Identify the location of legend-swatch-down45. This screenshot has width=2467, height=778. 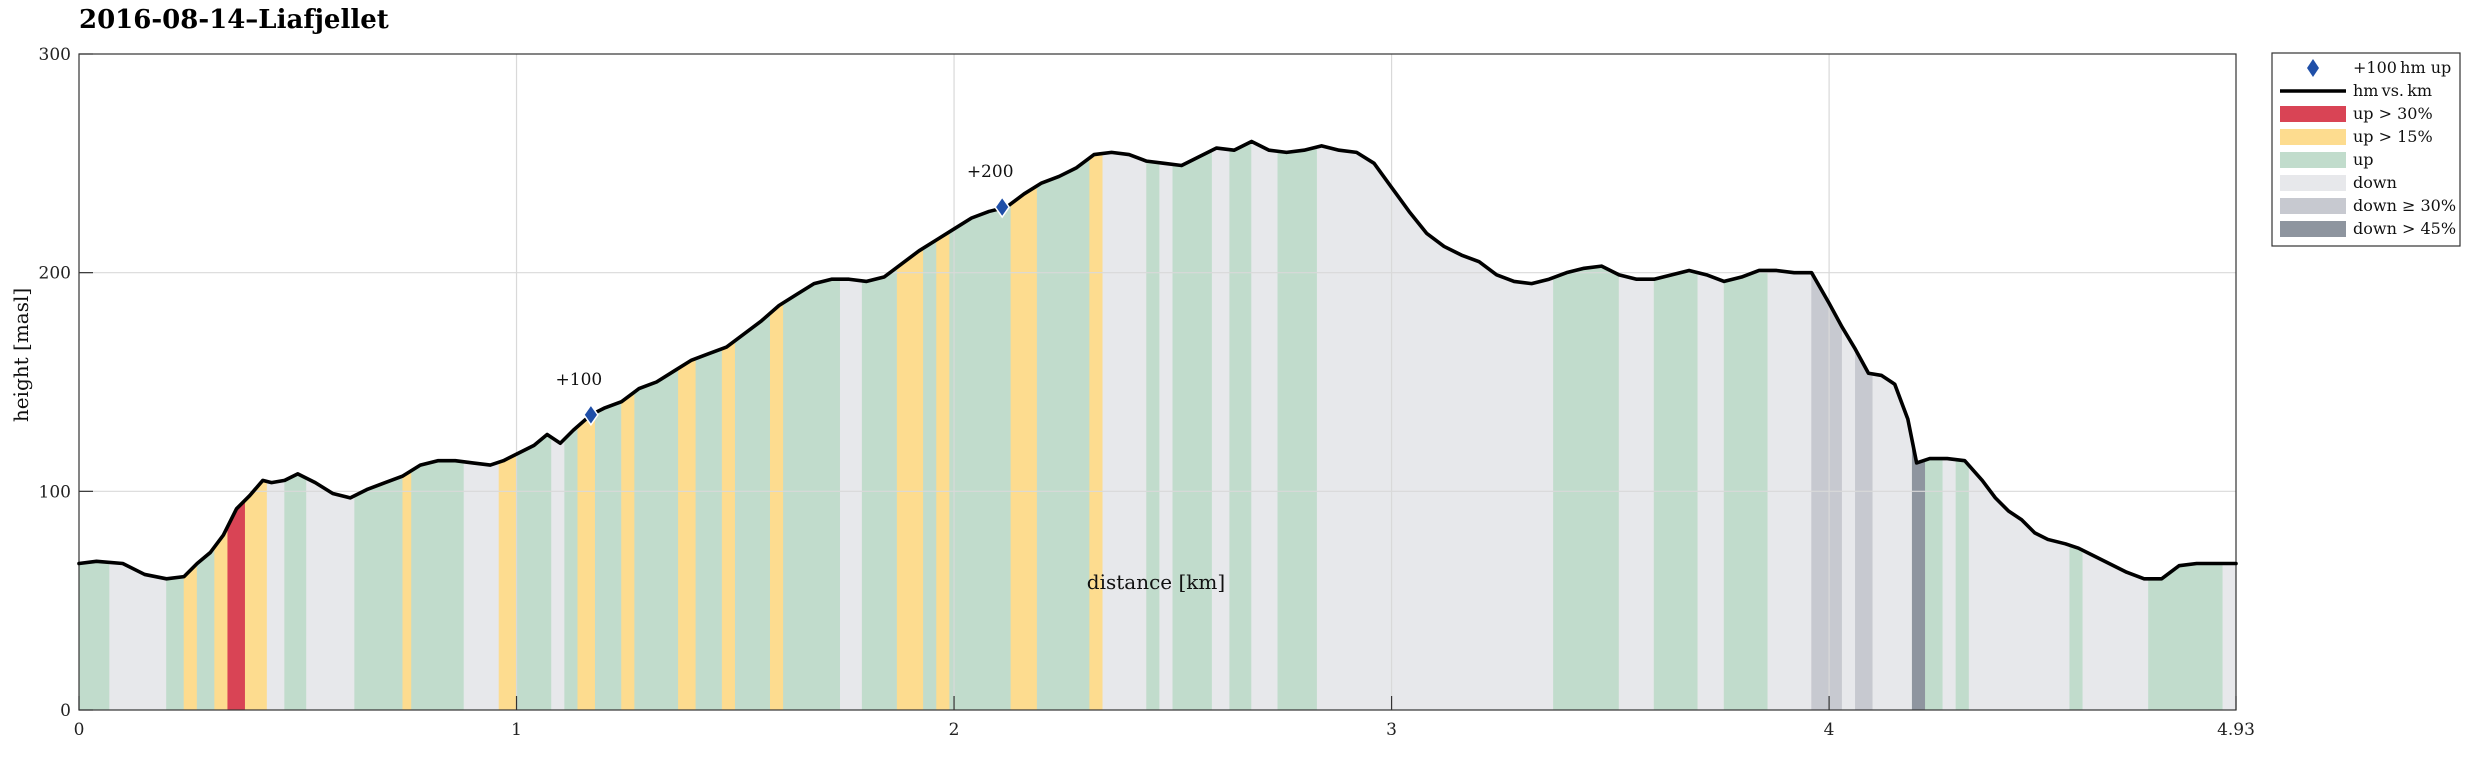
(2313, 229).